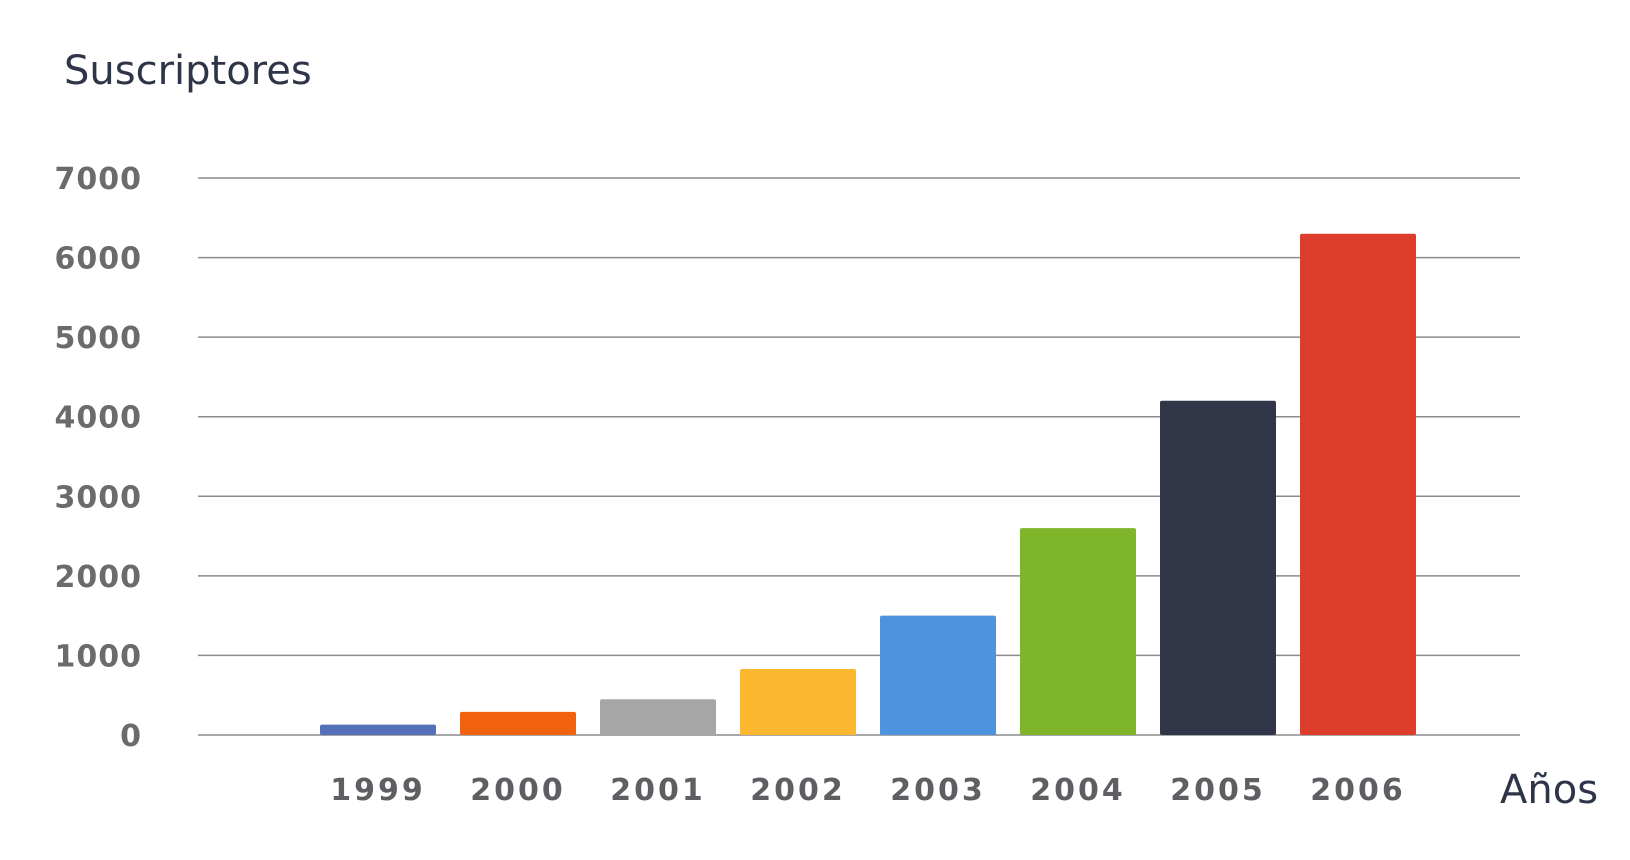 The height and width of the screenshot is (860, 1630). Describe the element at coordinates (1358, 790) in the screenshot. I see `x-tick-label: 2006` at that location.